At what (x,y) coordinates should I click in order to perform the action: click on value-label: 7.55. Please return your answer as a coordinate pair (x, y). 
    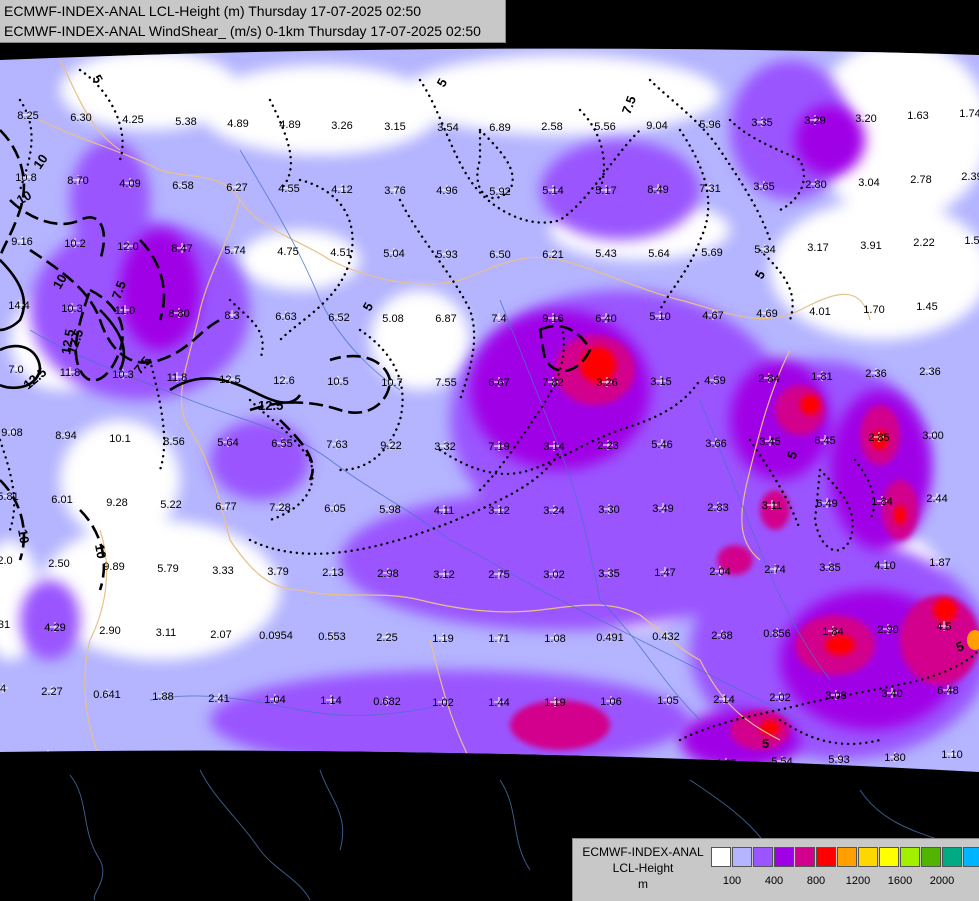
    Looking at the image, I should click on (446, 383).